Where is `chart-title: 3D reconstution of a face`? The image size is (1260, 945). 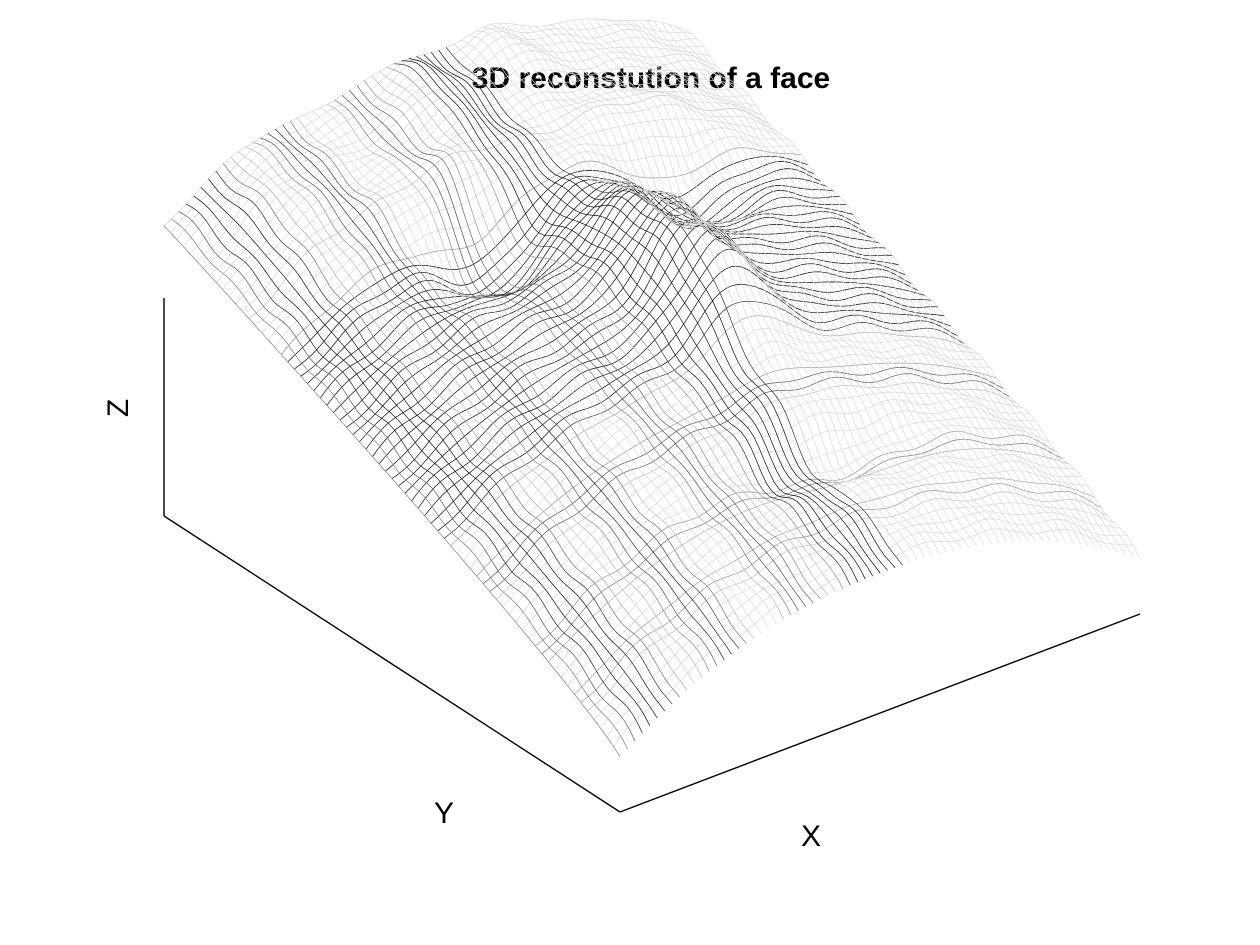 chart-title: 3D reconstution of a face is located at coordinates (651, 78).